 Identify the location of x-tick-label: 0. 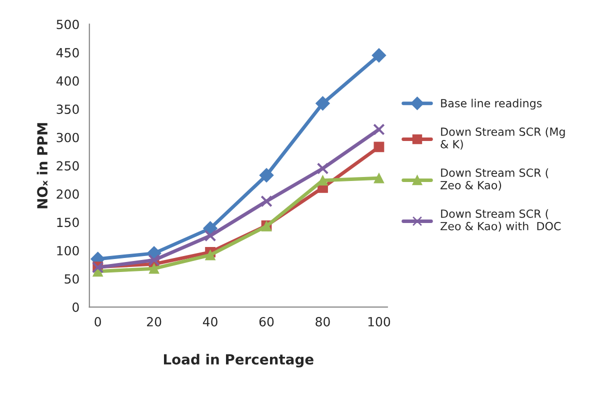
(97, 321).